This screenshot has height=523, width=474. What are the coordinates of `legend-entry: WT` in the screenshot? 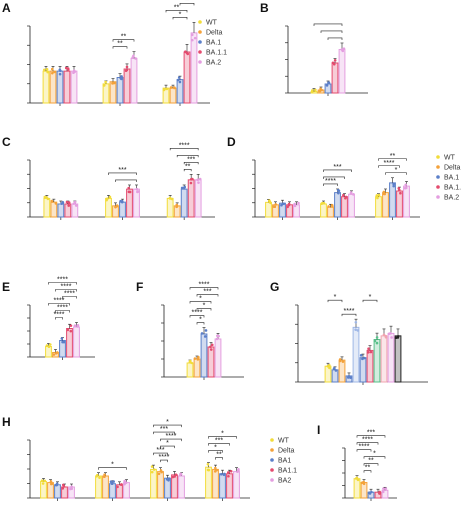 It's located at (284, 441).